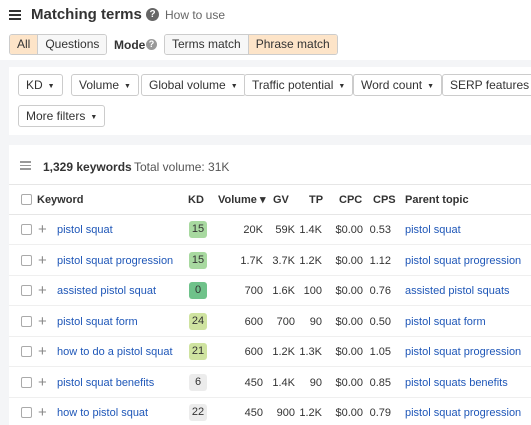 Image resolution: width=531 pixels, height=425 pixels. I want to click on parent-topic-link: assisted pistol squats, so click(457, 291).